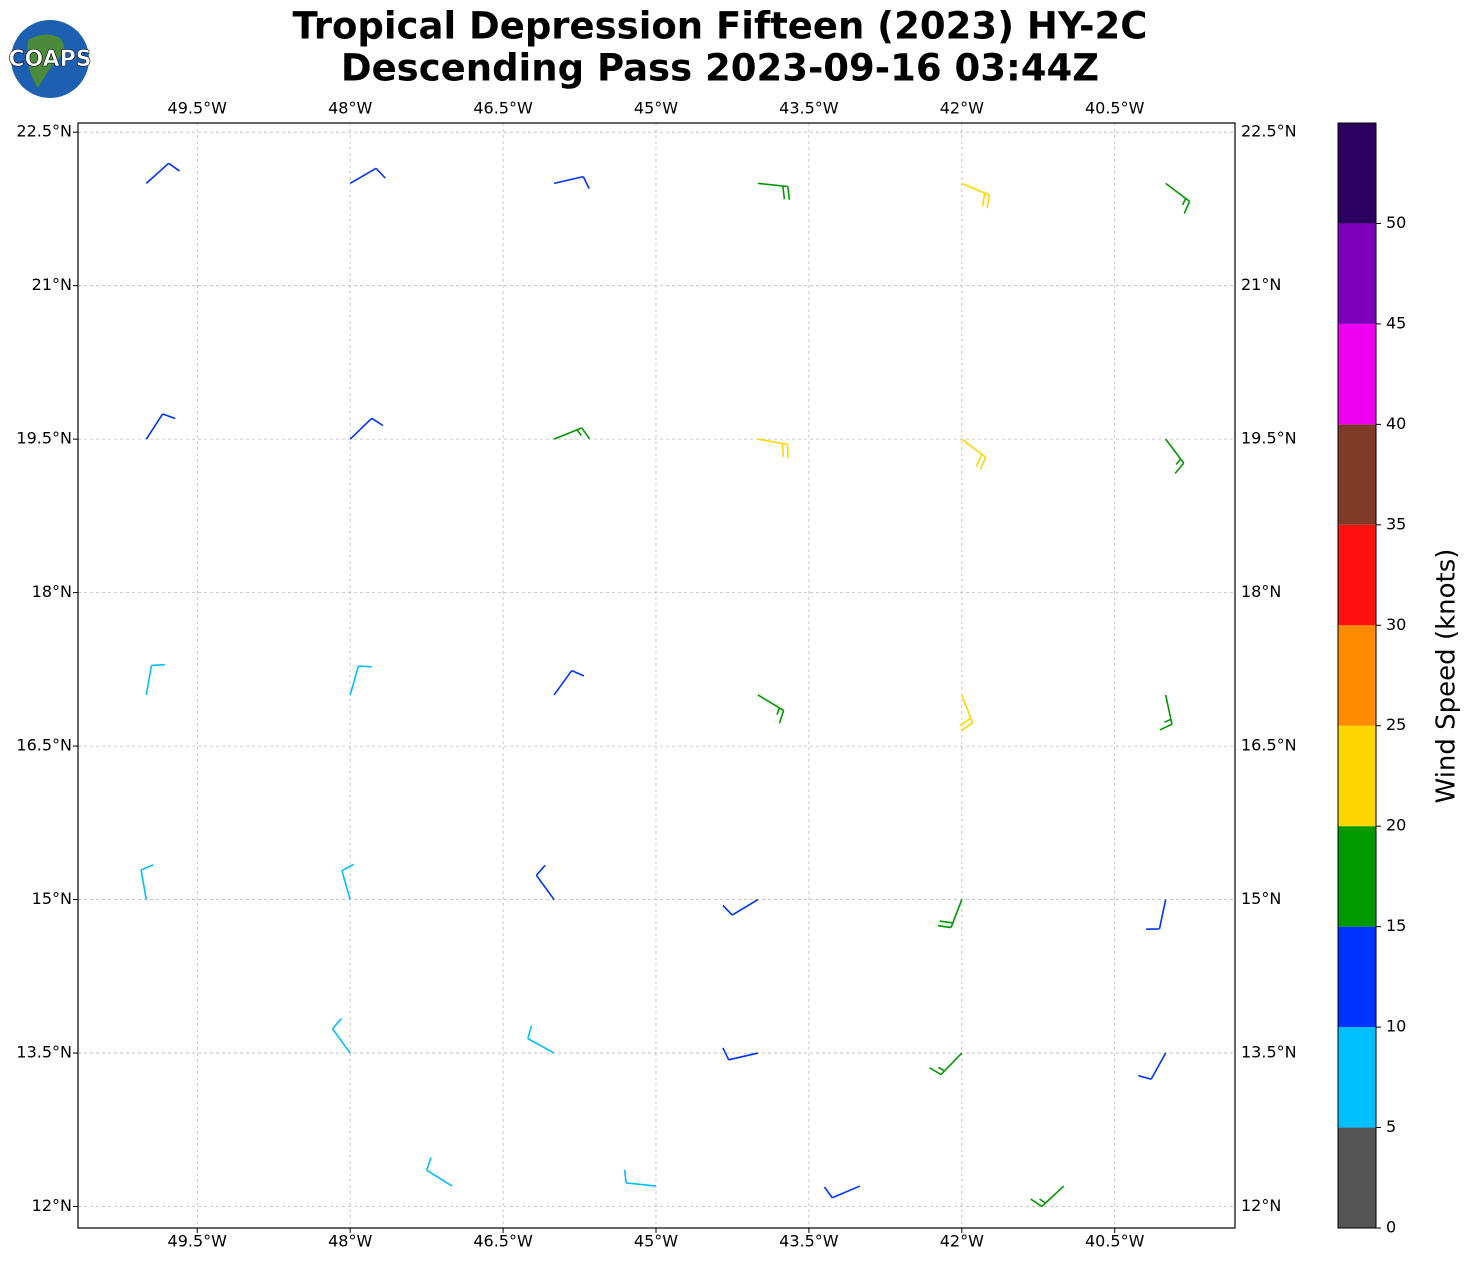 This screenshot has height=1264, width=1475. Describe the element at coordinates (1115, 108) in the screenshot. I see `x-tick-label-top: 40.5°W` at that location.